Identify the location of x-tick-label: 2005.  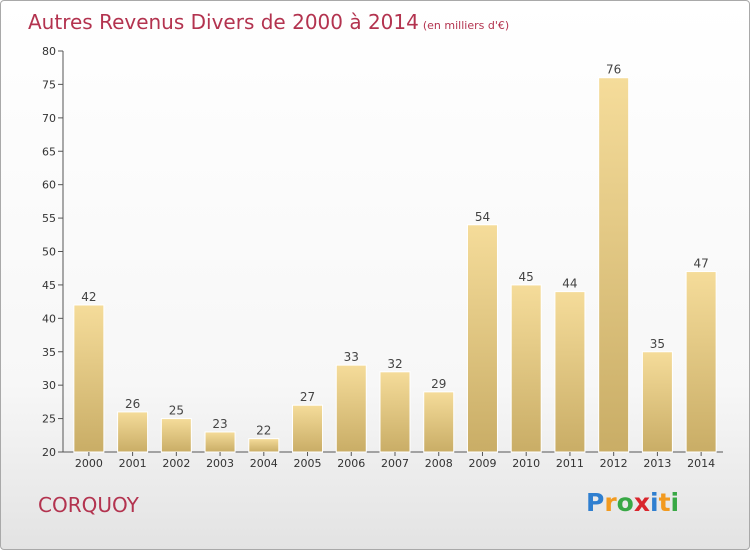
(308, 463).